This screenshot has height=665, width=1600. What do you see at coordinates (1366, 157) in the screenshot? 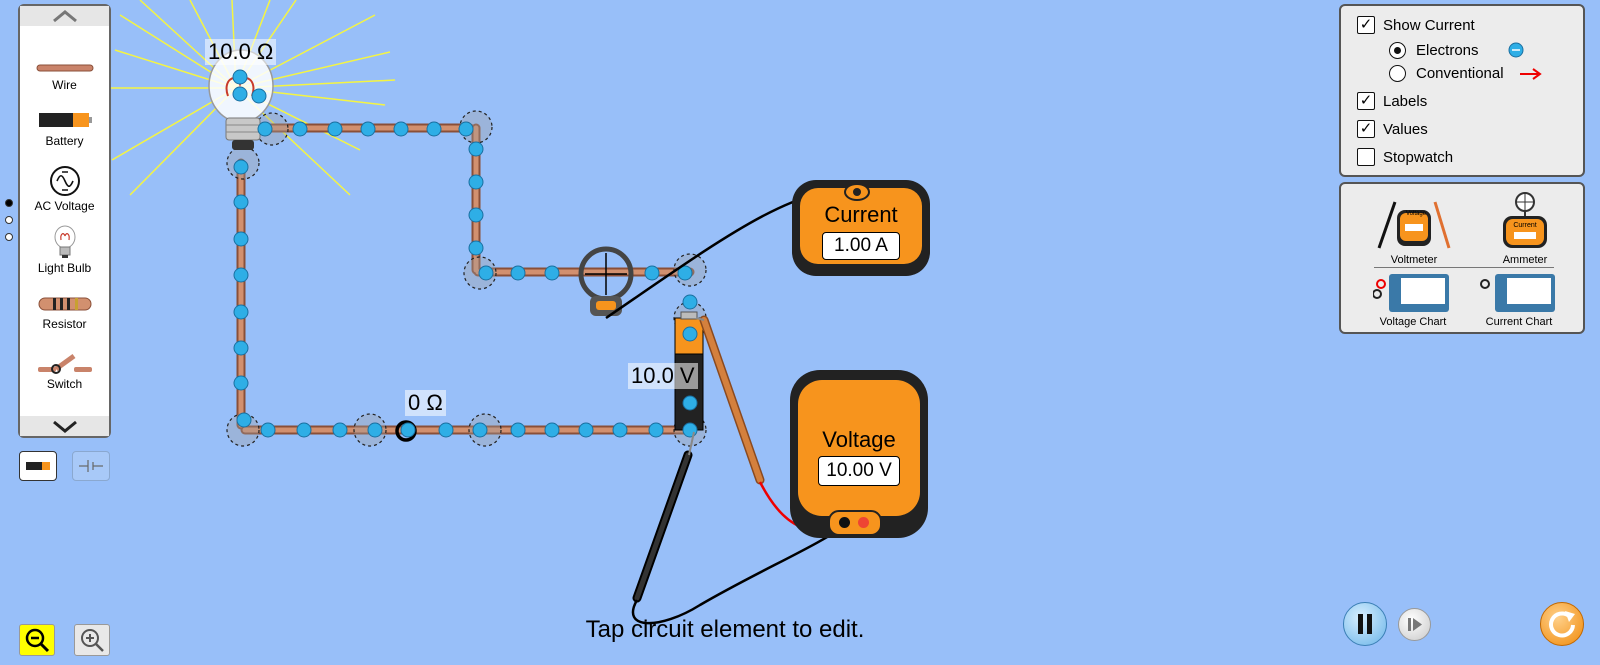
I see `checkbox-unchecked-icon` at bounding box center [1366, 157].